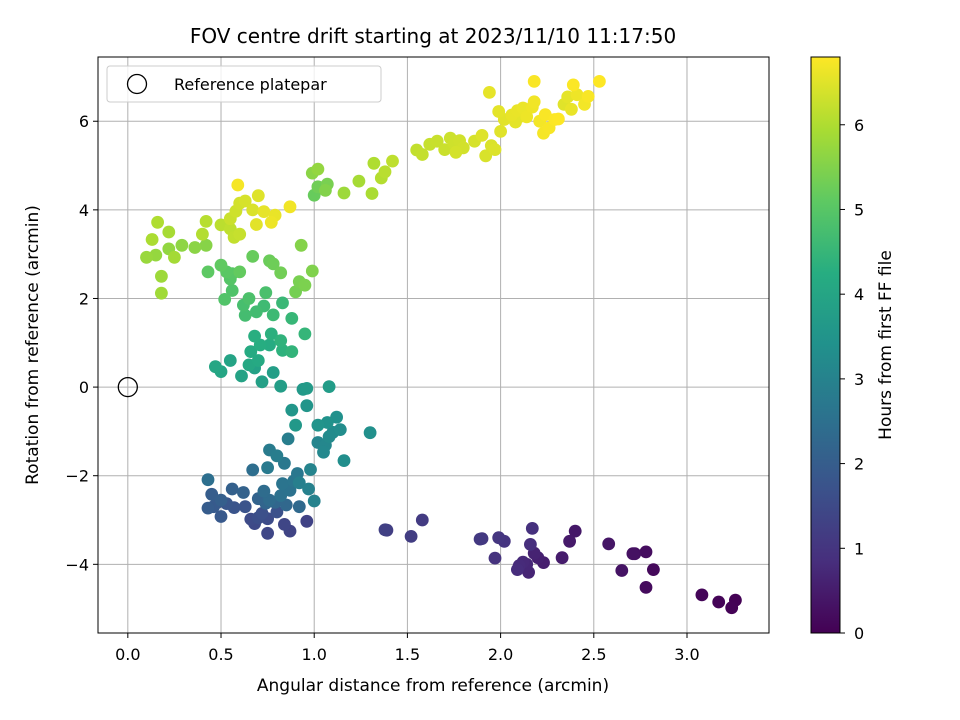 Image resolution: width=960 pixels, height=720 pixels. Describe the element at coordinates (593, 654) in the screenshot. I see `x-tick-label: 2.5` at that location.